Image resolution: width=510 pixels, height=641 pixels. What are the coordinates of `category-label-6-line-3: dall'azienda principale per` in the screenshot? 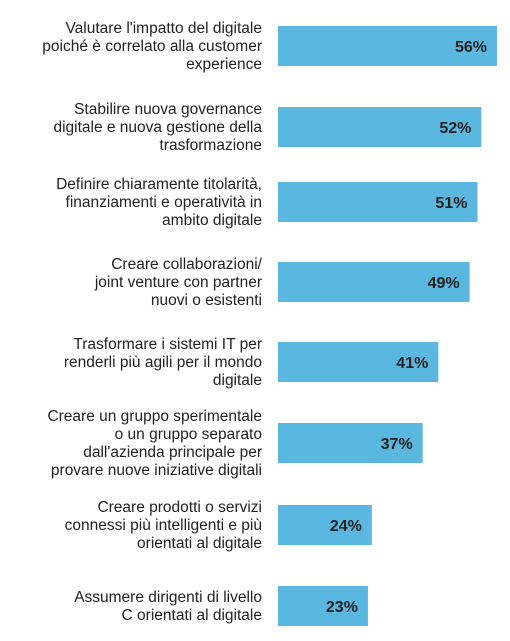 It's located at (172, 452).